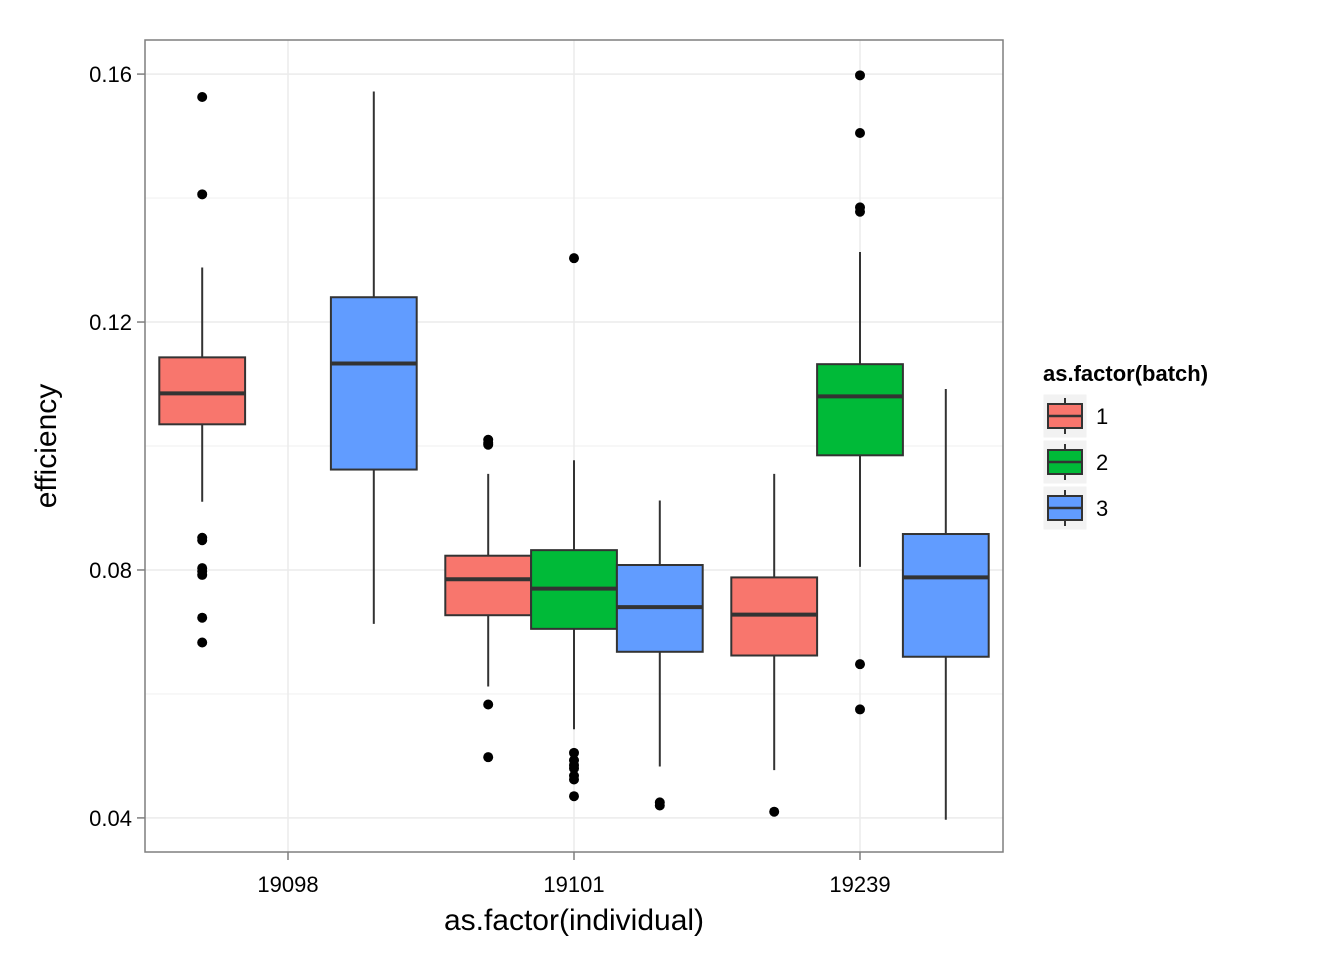 The image size is (1344, 960). What do you see at coordinates (1102, 416) in the screenshot?
I see `legend-label: 1` at bounding box center [1102, 416].